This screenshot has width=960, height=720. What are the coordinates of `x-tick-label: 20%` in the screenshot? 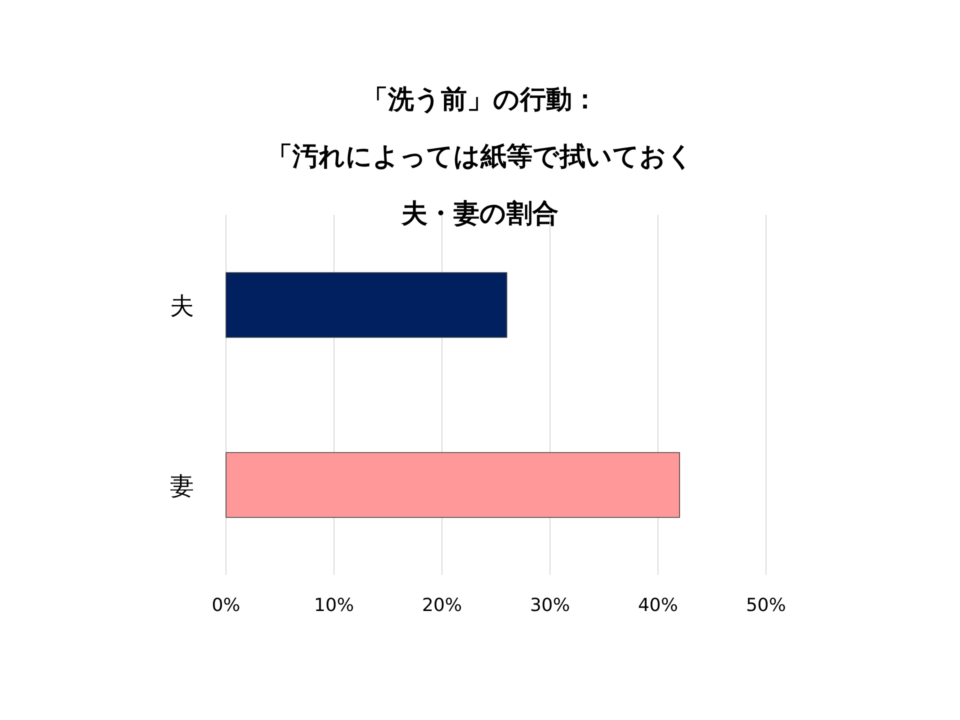 It's located at (442, 605).